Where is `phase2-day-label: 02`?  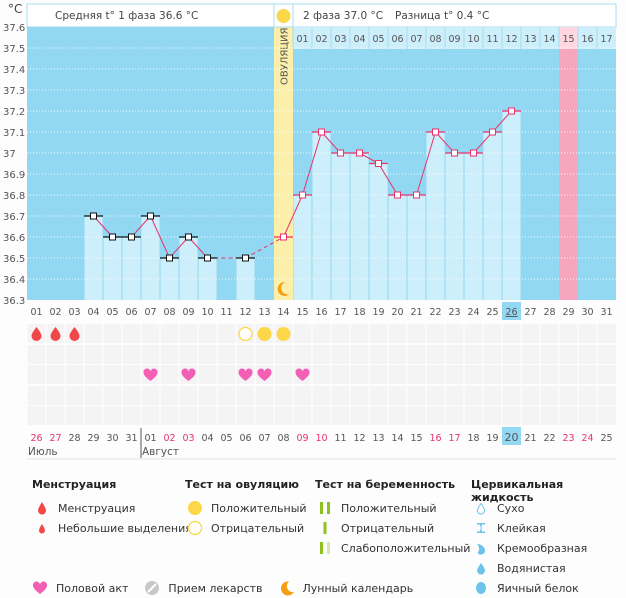
phase2-day-label: 02 is located at coordinates (321, 39).